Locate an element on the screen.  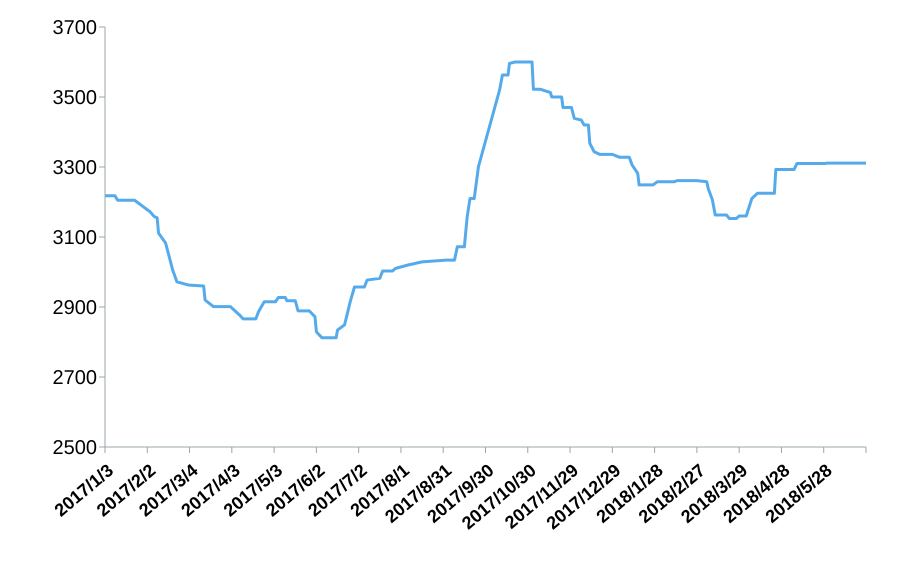
y-tick-label: 3500 is located at coordinates (74, 98).